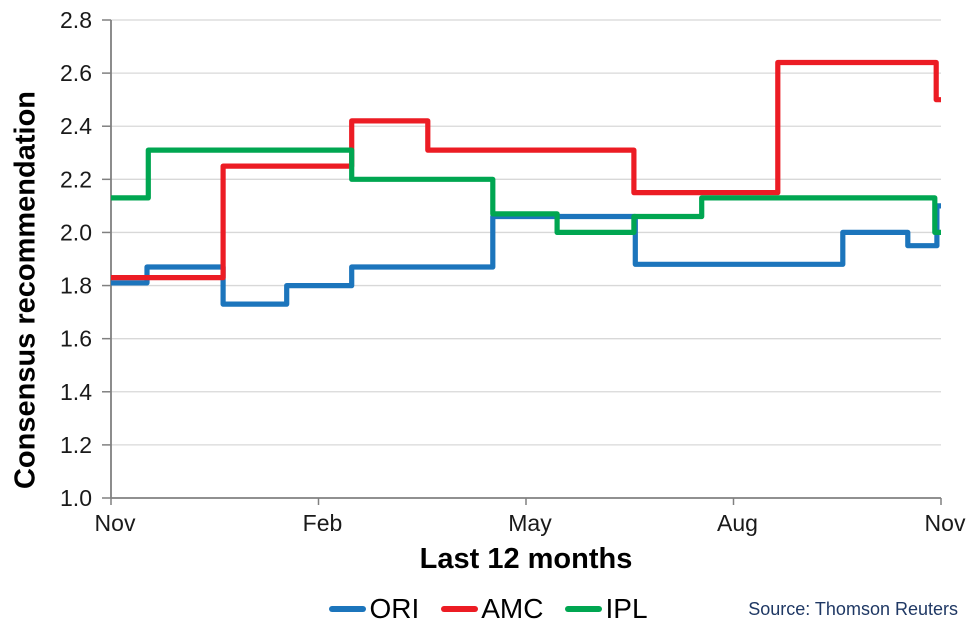 This screenshot has height=640, width=977. Describe the element at coordinates (526, 255) in the screenshot. I see `series-line-ori` at that location.